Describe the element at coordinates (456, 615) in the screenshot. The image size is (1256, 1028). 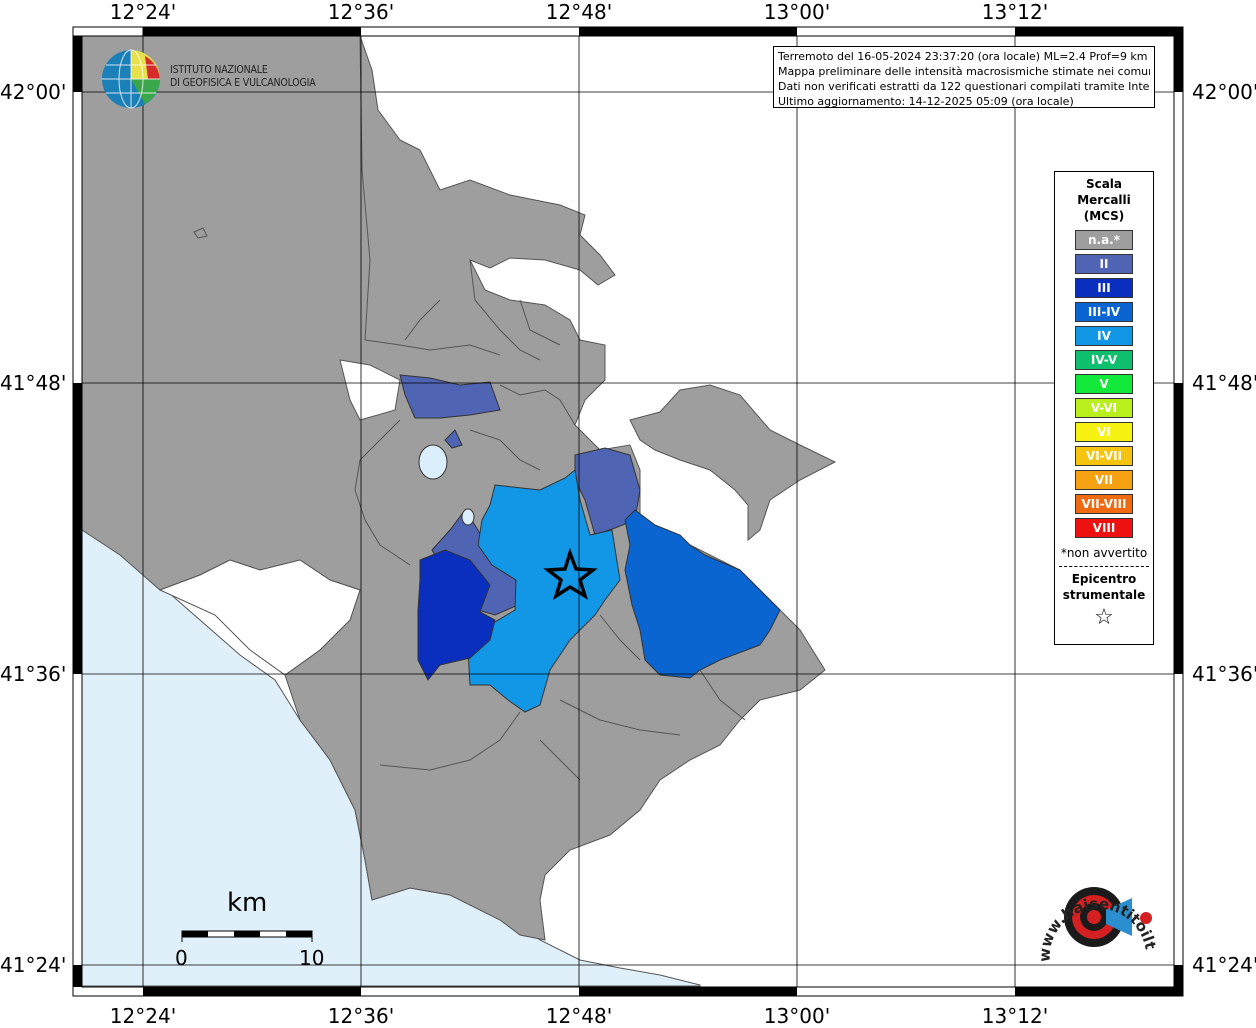
I see `region-intensity-III` at that location.